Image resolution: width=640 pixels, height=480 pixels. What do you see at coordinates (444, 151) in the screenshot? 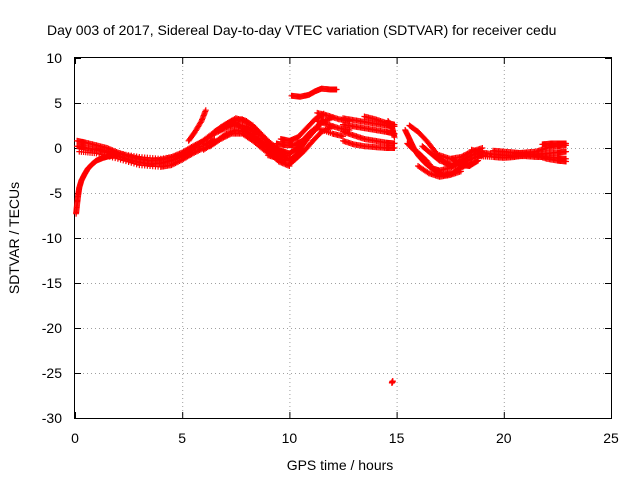
I see `series-evening-dip` at bounding box center [444, 151].